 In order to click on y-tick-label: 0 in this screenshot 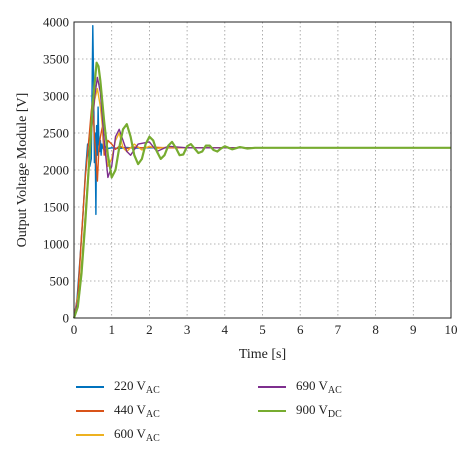, I will do `click(66, 318)`.